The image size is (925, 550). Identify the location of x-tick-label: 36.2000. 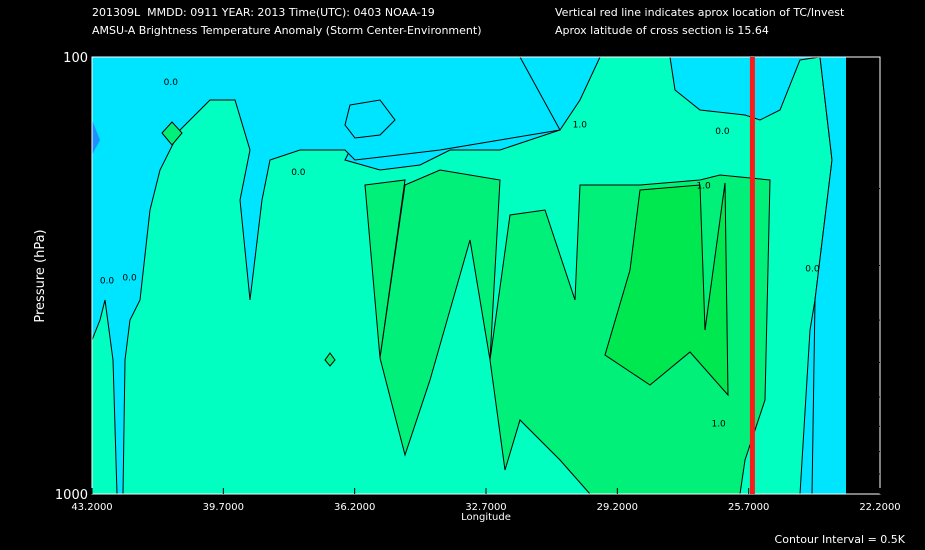
(354, 507).